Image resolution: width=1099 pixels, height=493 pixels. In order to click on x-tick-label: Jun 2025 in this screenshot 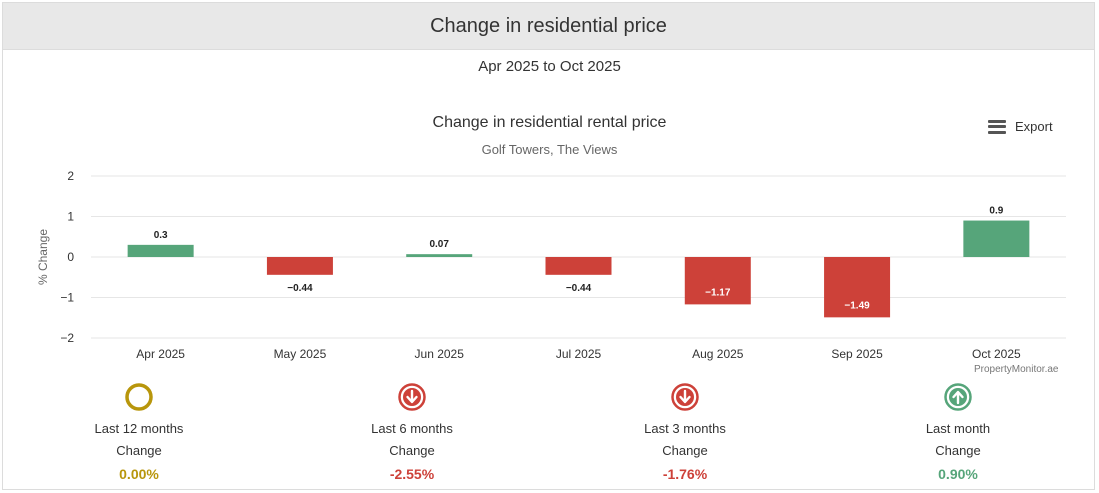, I will do `click(440, 354)`.